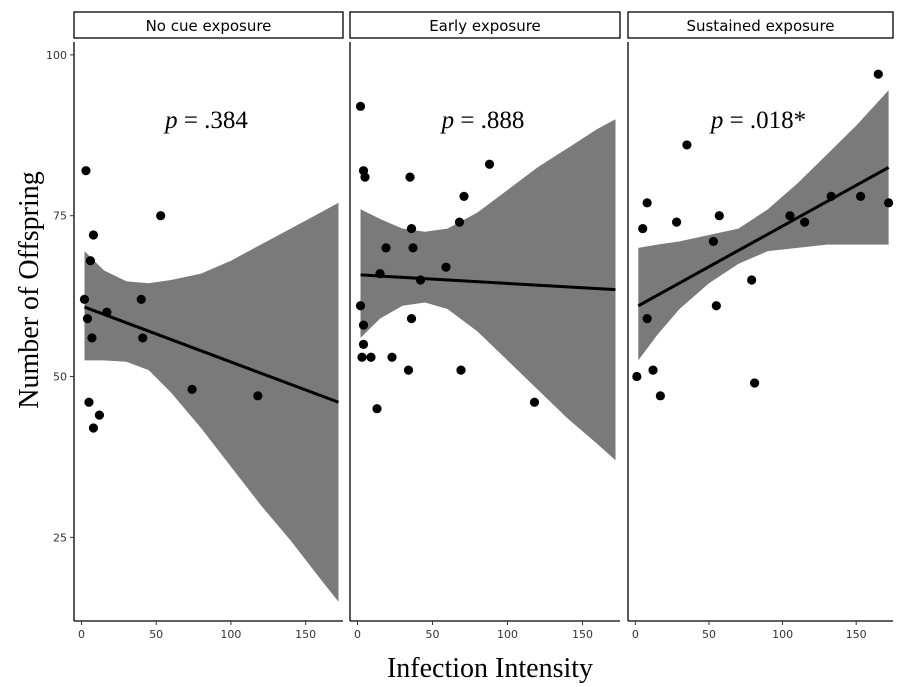  What do you see at coordinates (490, 668) in the screenshot?
I see `x-axis-title: Infection Intensity` at bounding box center [490, 668].